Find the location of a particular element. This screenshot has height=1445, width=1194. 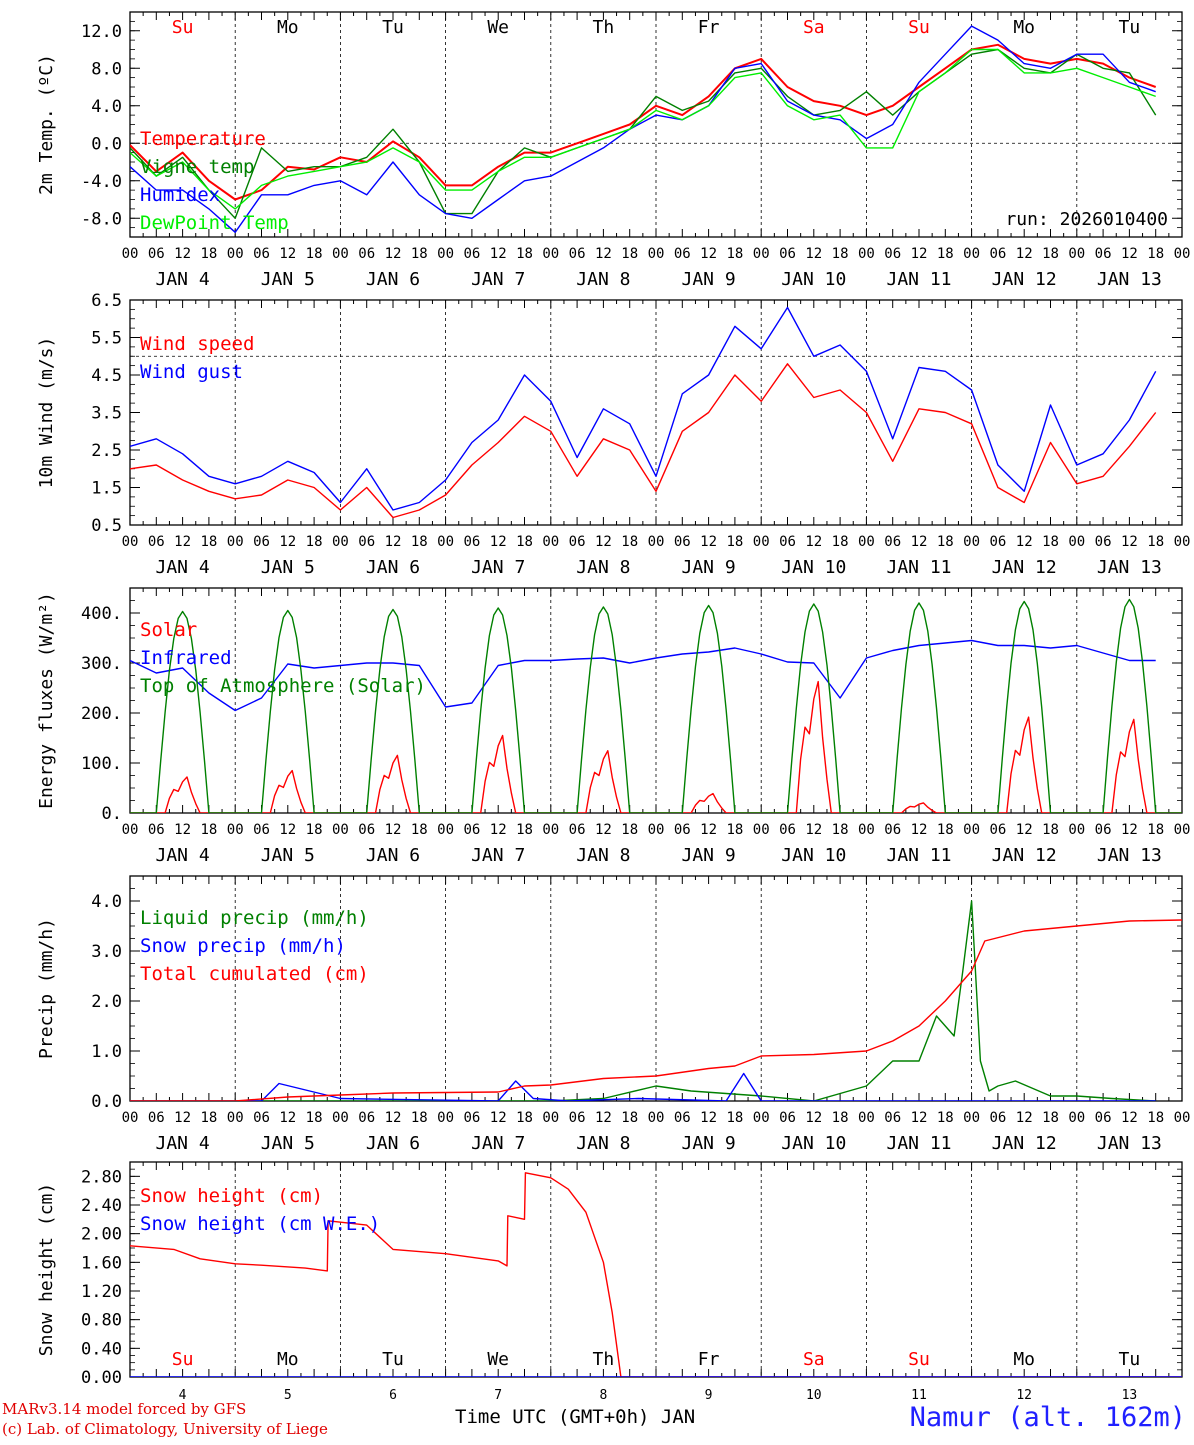

y-tick-label: 2.5 is located at coordinates (106, 451).